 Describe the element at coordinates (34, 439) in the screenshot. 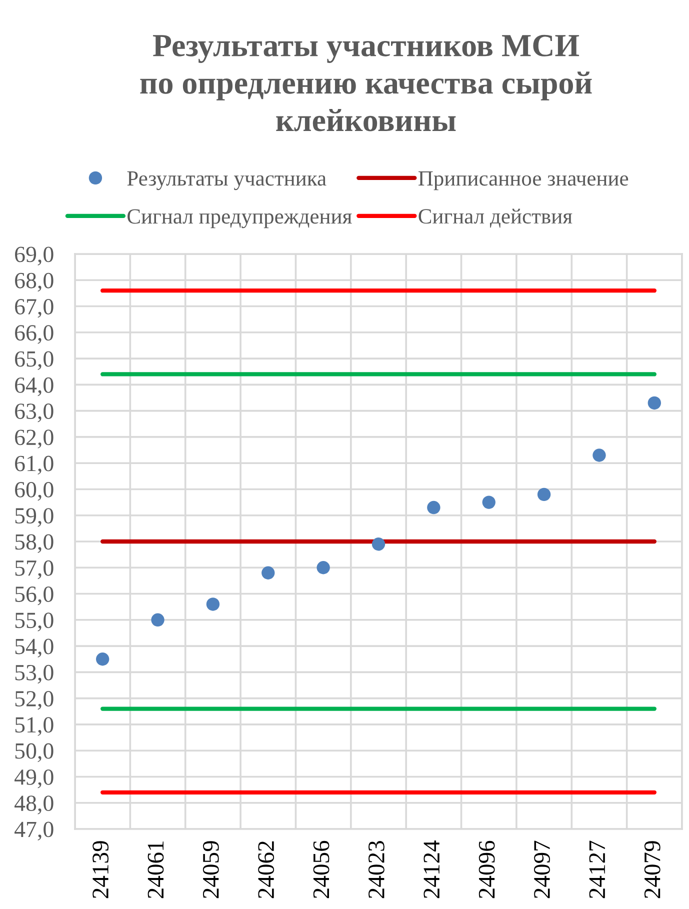

I see `y-tick-label: 62,0` at that location.